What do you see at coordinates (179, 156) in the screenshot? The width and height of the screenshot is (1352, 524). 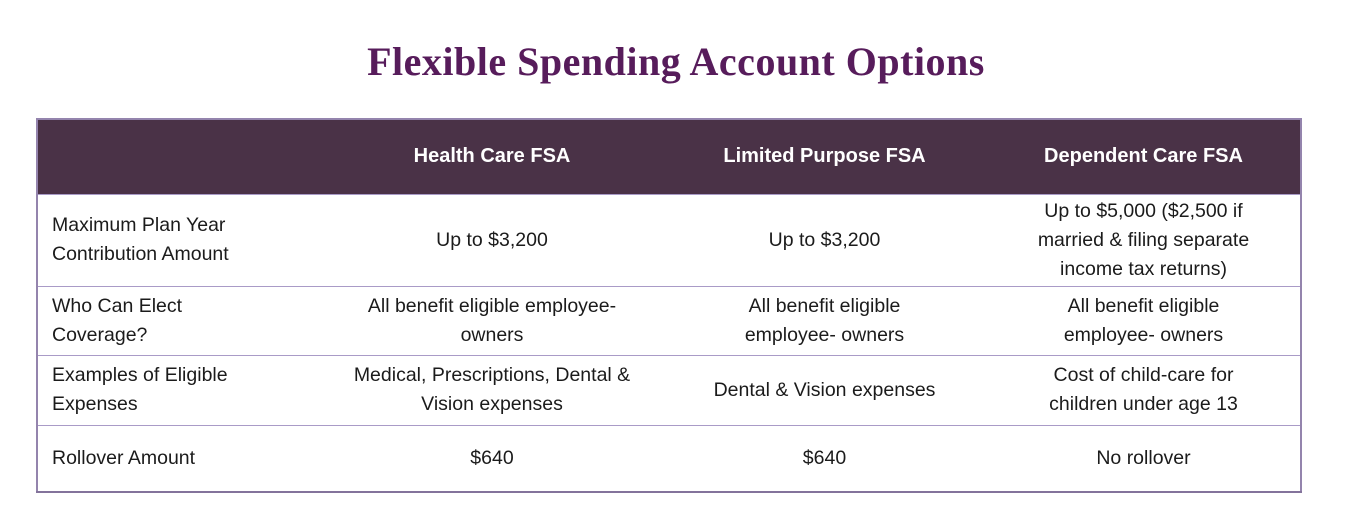 I see `column-header-blank` at bounding box center [179, 156].